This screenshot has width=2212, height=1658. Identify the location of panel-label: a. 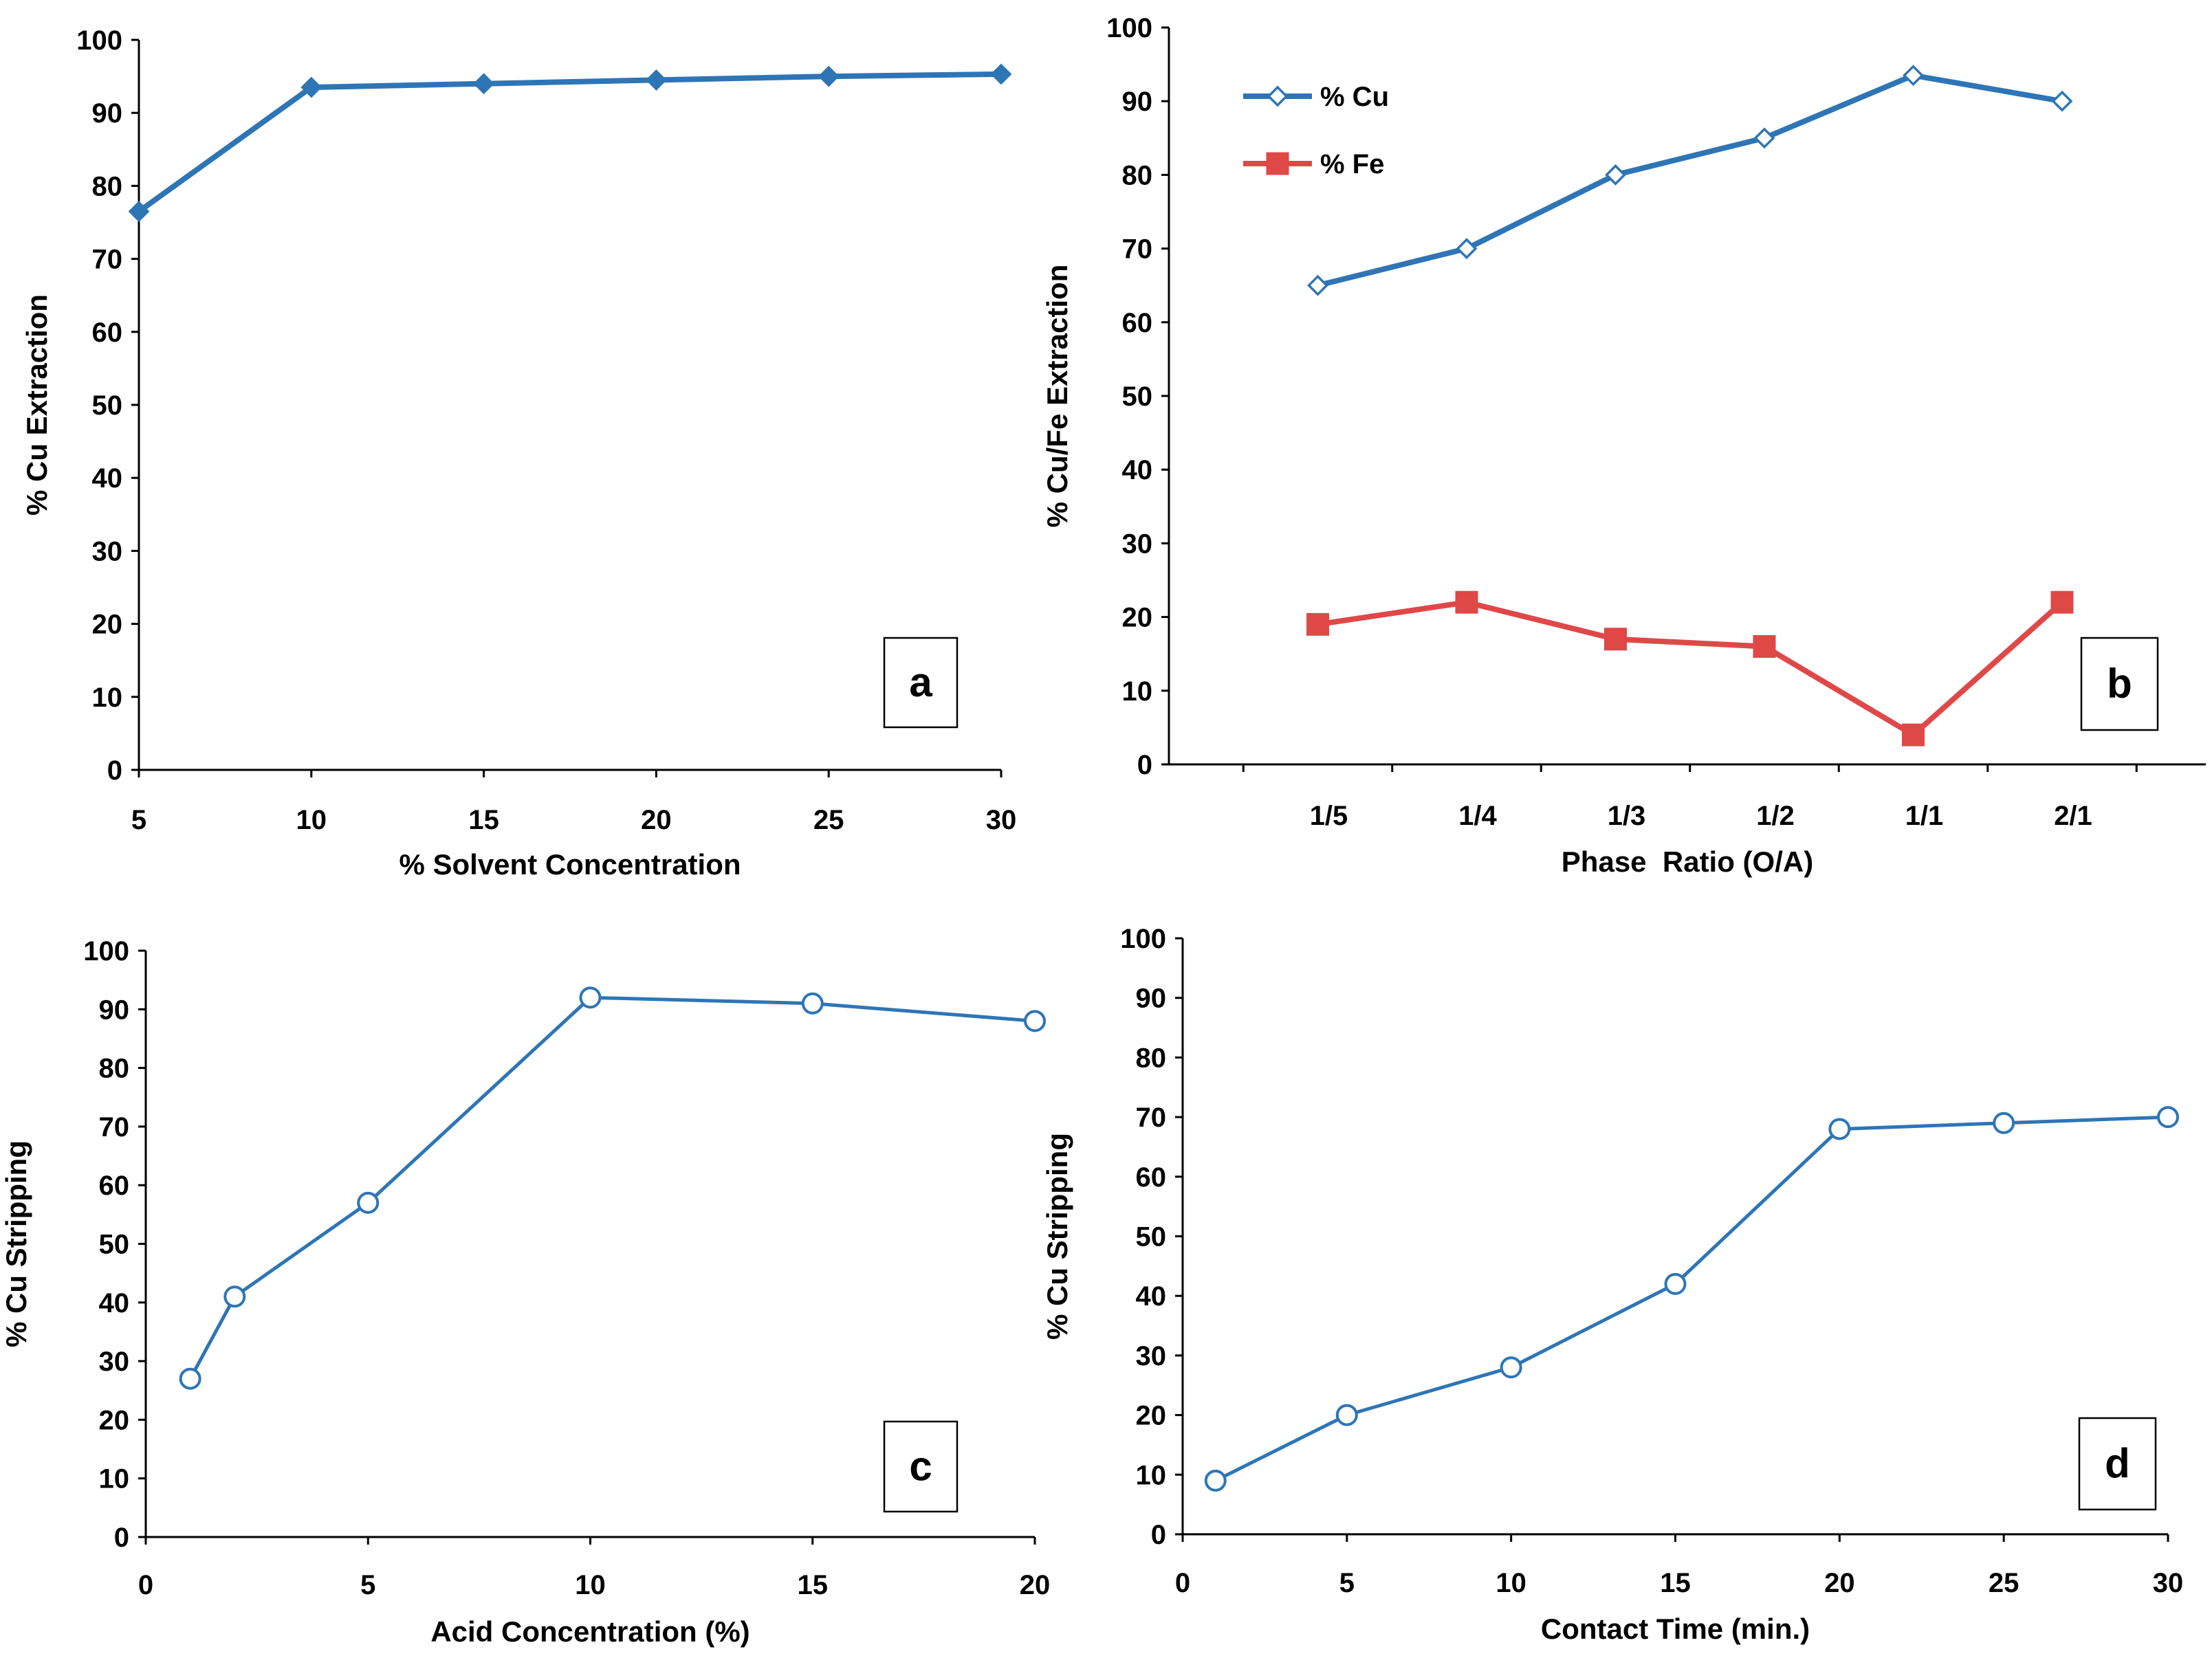
(920, 682).